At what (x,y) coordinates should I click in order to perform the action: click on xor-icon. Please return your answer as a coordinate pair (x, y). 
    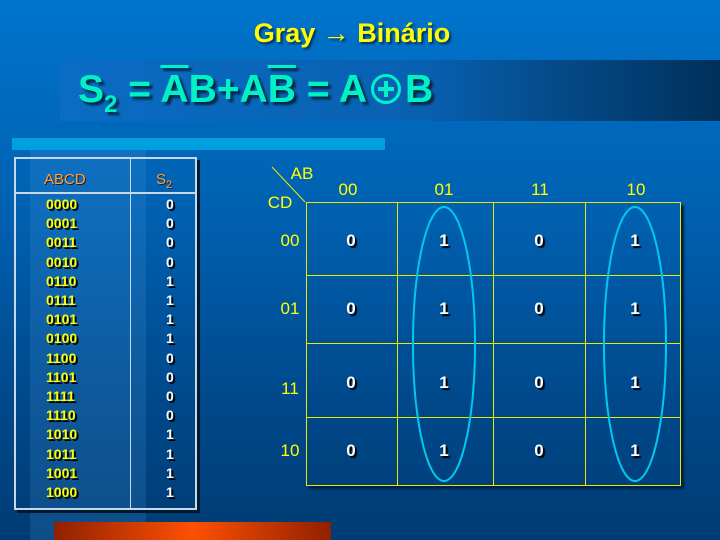
    Looking at the image, I should click on (386, 89).